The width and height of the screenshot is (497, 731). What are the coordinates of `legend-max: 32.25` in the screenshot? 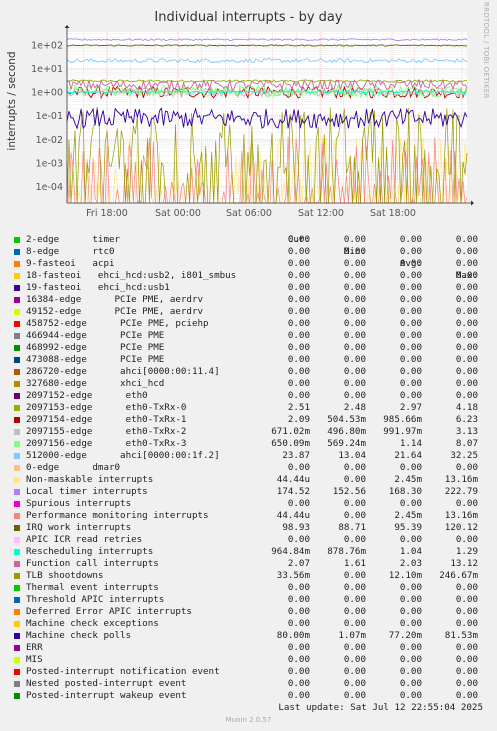 It's located at (464, 455).